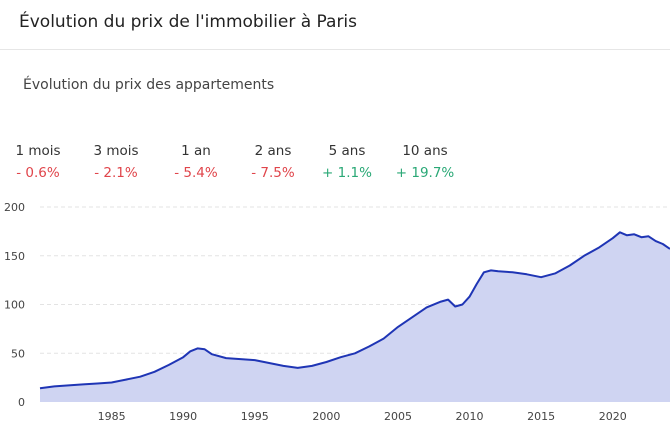 This screenshot has width=670, height=436. I want to click on period-change: 10 ans + 19.7%, so click(425, 162).